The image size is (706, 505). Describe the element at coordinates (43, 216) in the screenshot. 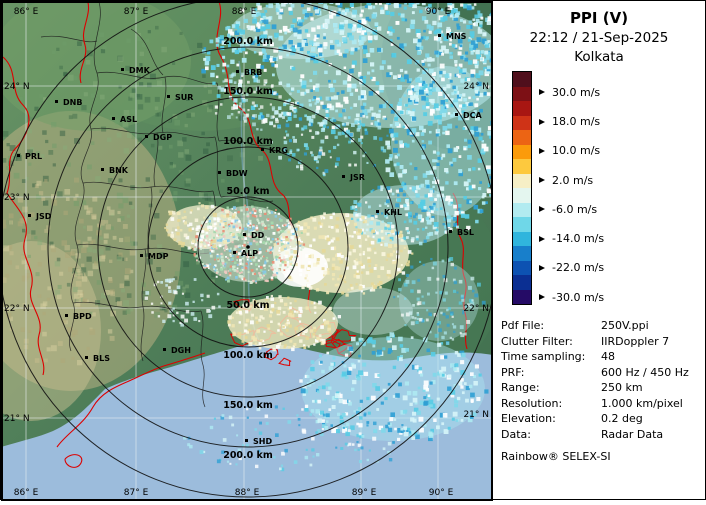

I see `station-label: JSD` at that location.